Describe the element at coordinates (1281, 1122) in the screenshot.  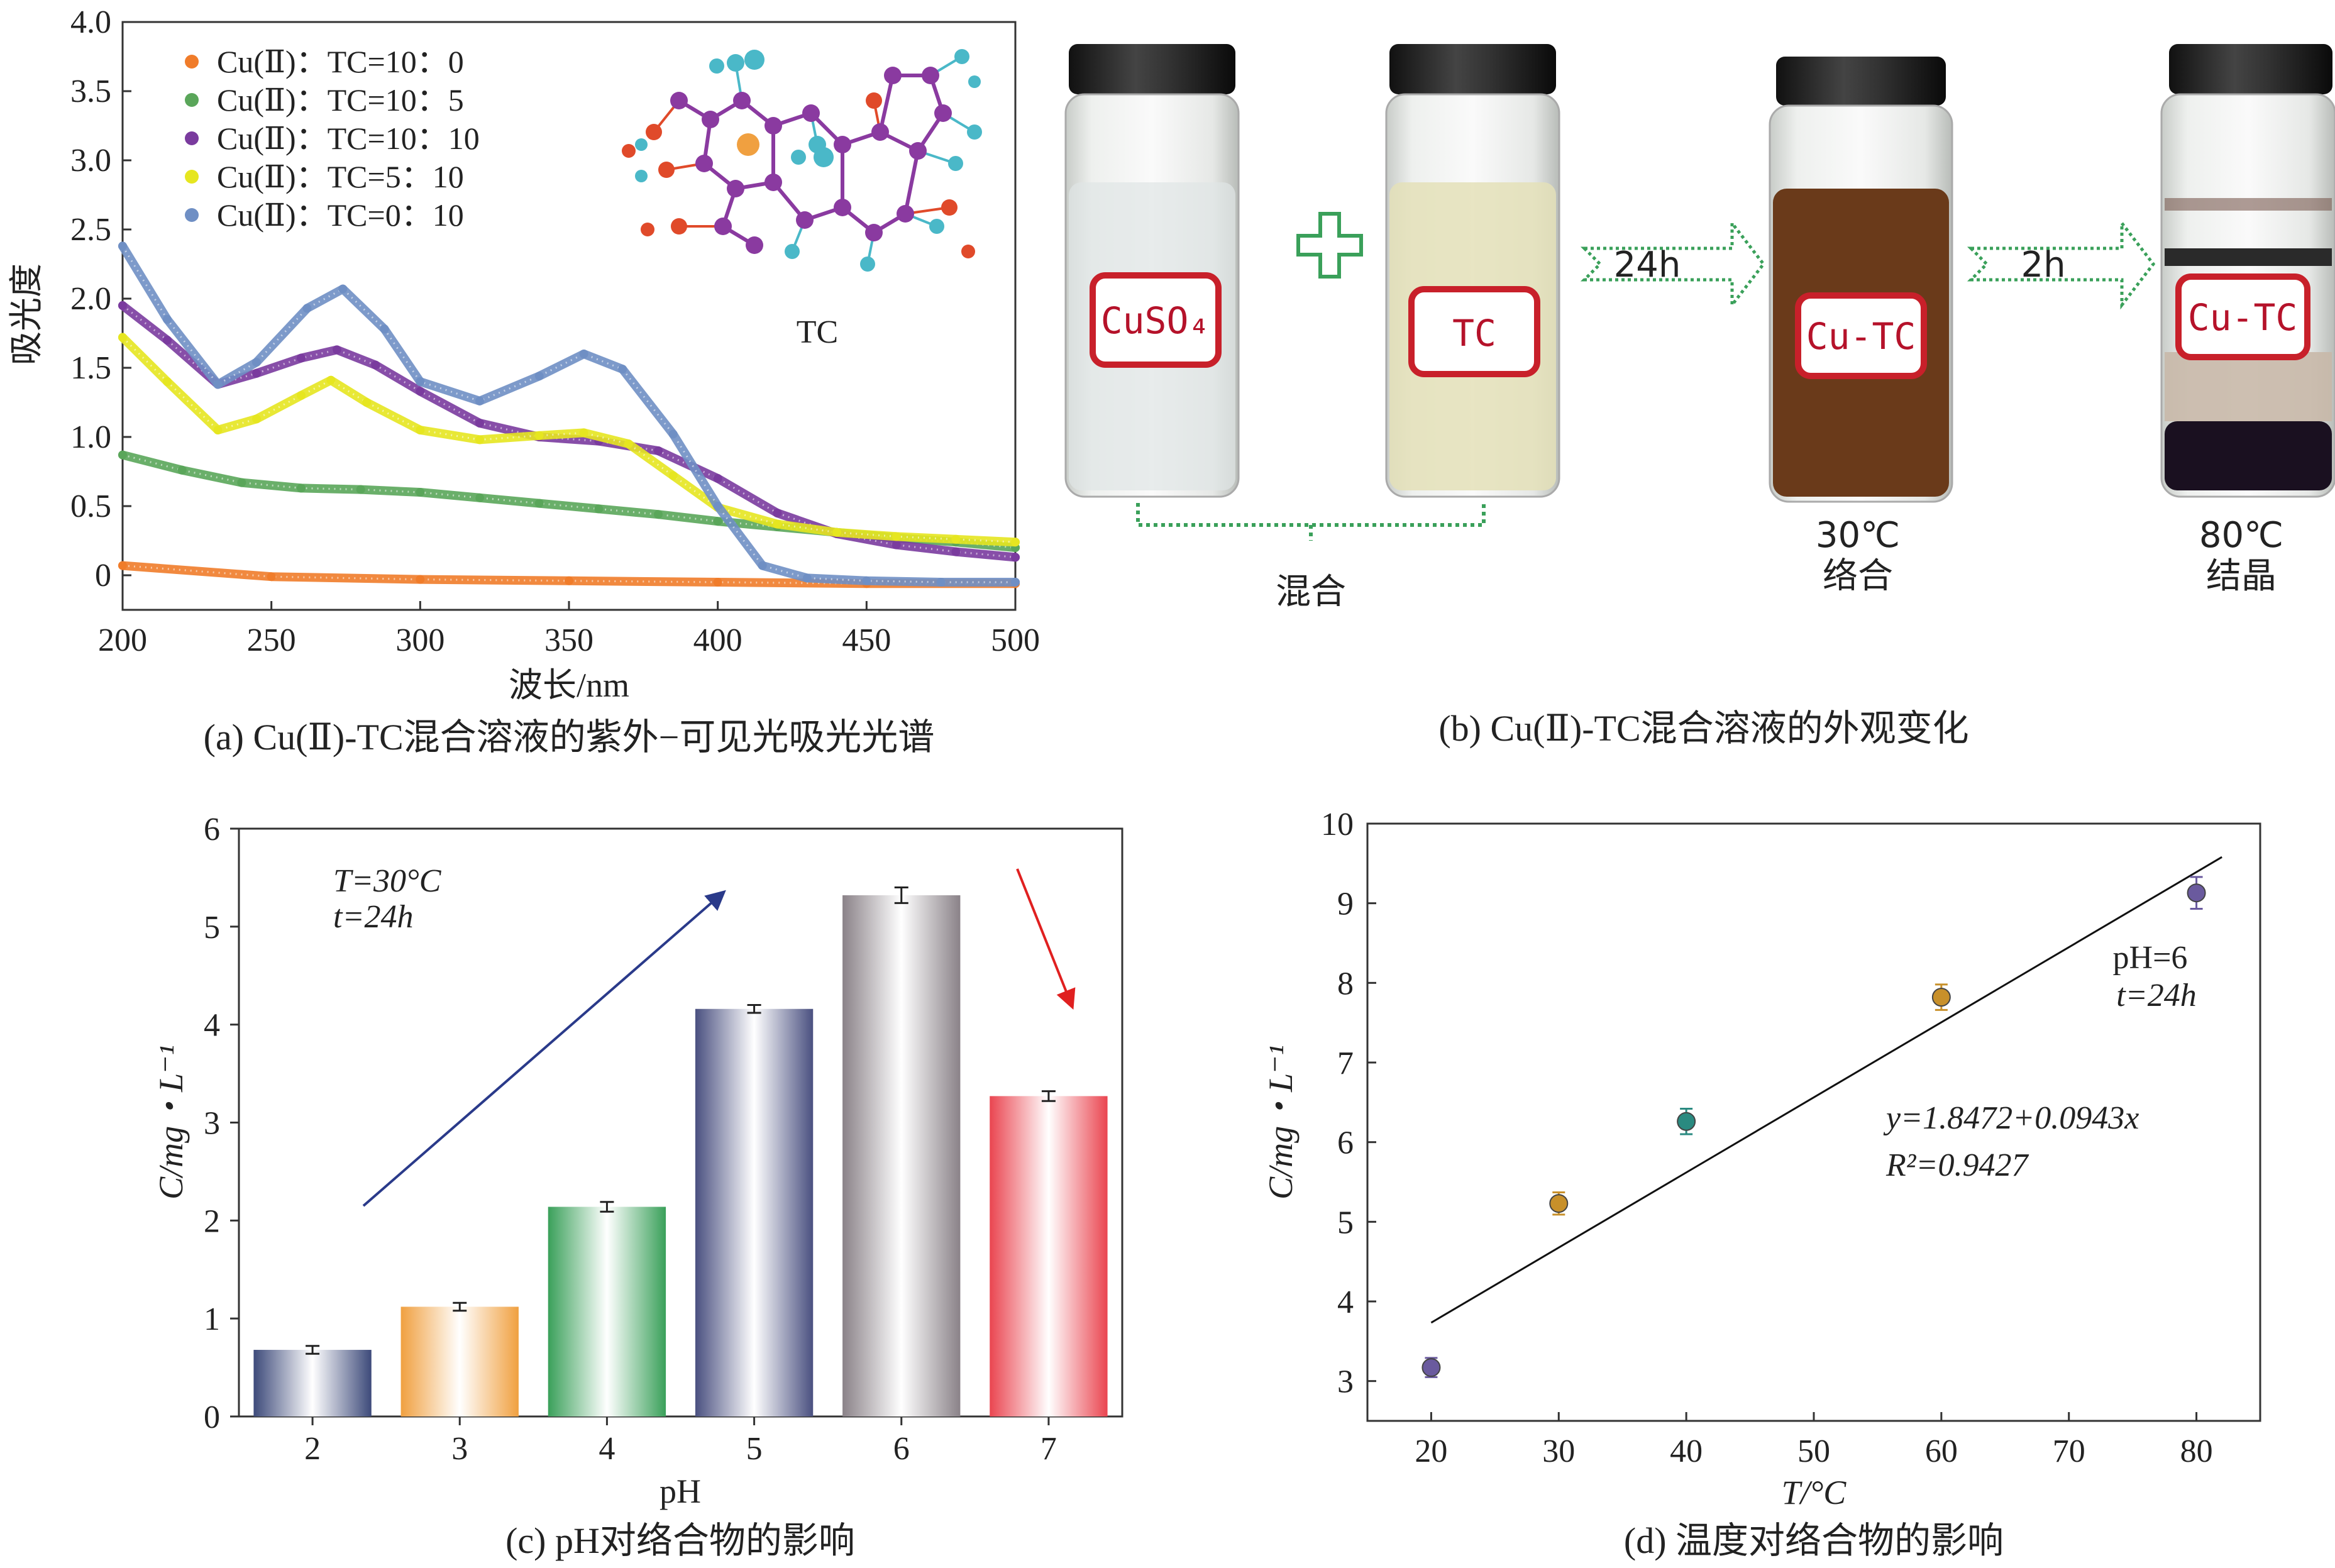
I see `panel-d-ylabel: C/mg・L⁻¹` at that location.